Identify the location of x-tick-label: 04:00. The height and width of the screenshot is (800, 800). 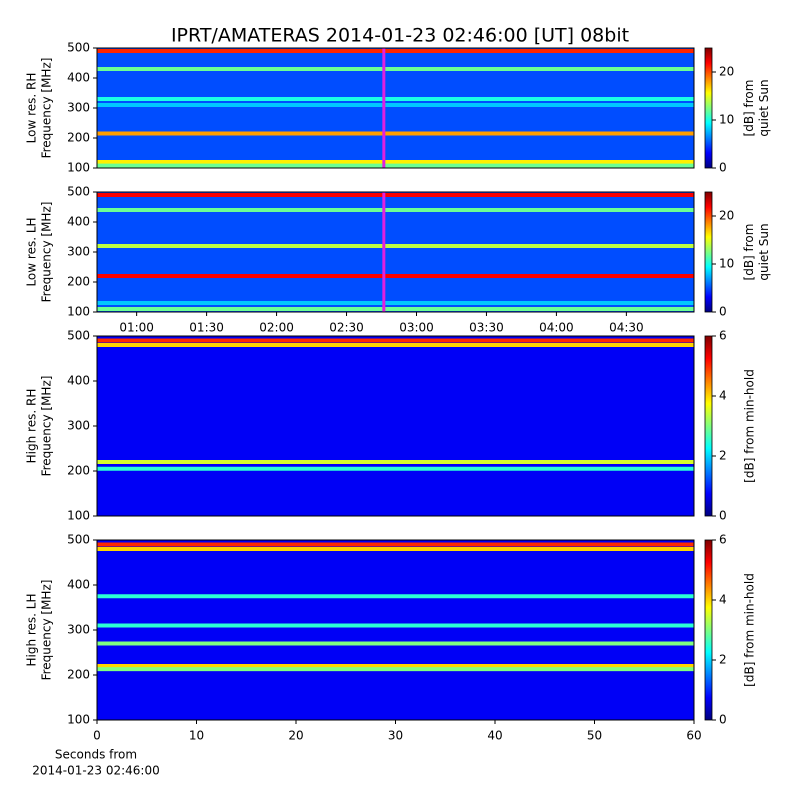
(556, 328).